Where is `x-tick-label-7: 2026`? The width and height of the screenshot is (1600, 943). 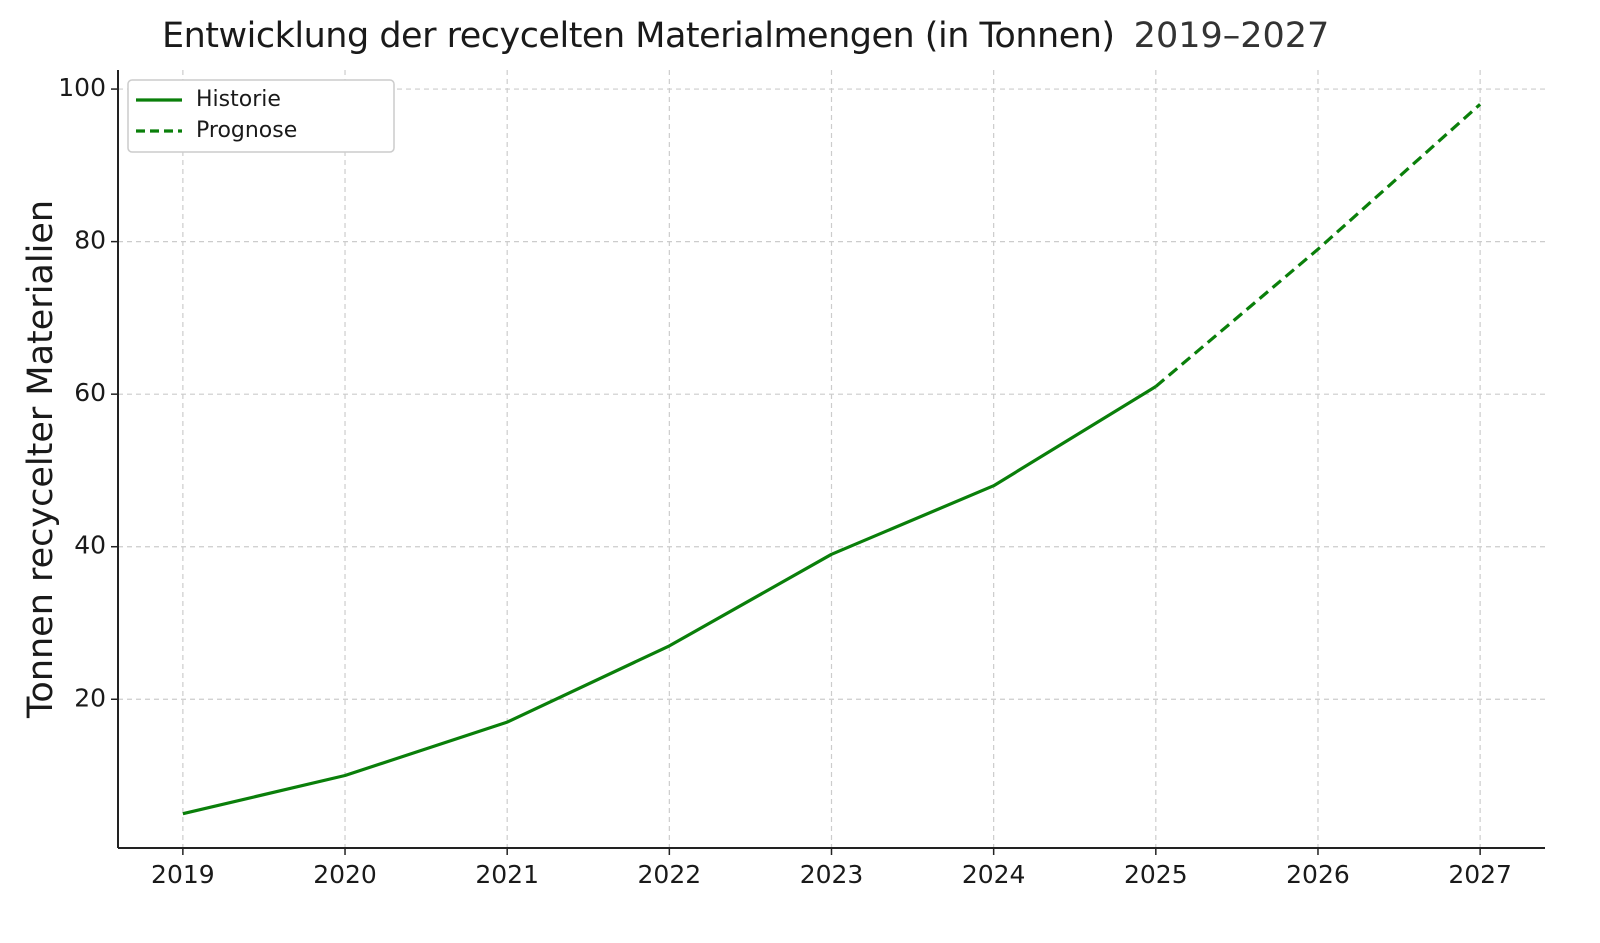
x-tick-label-7: 2026 is located at coordinates (1318, 874).